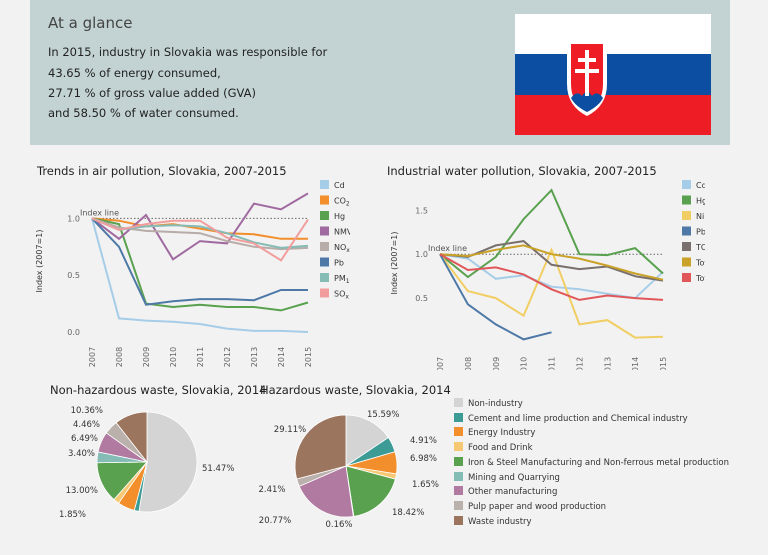 The width and height of the screenshot is (768, 555). I want to click on x-tick-label: 2015, so click(308, 357).